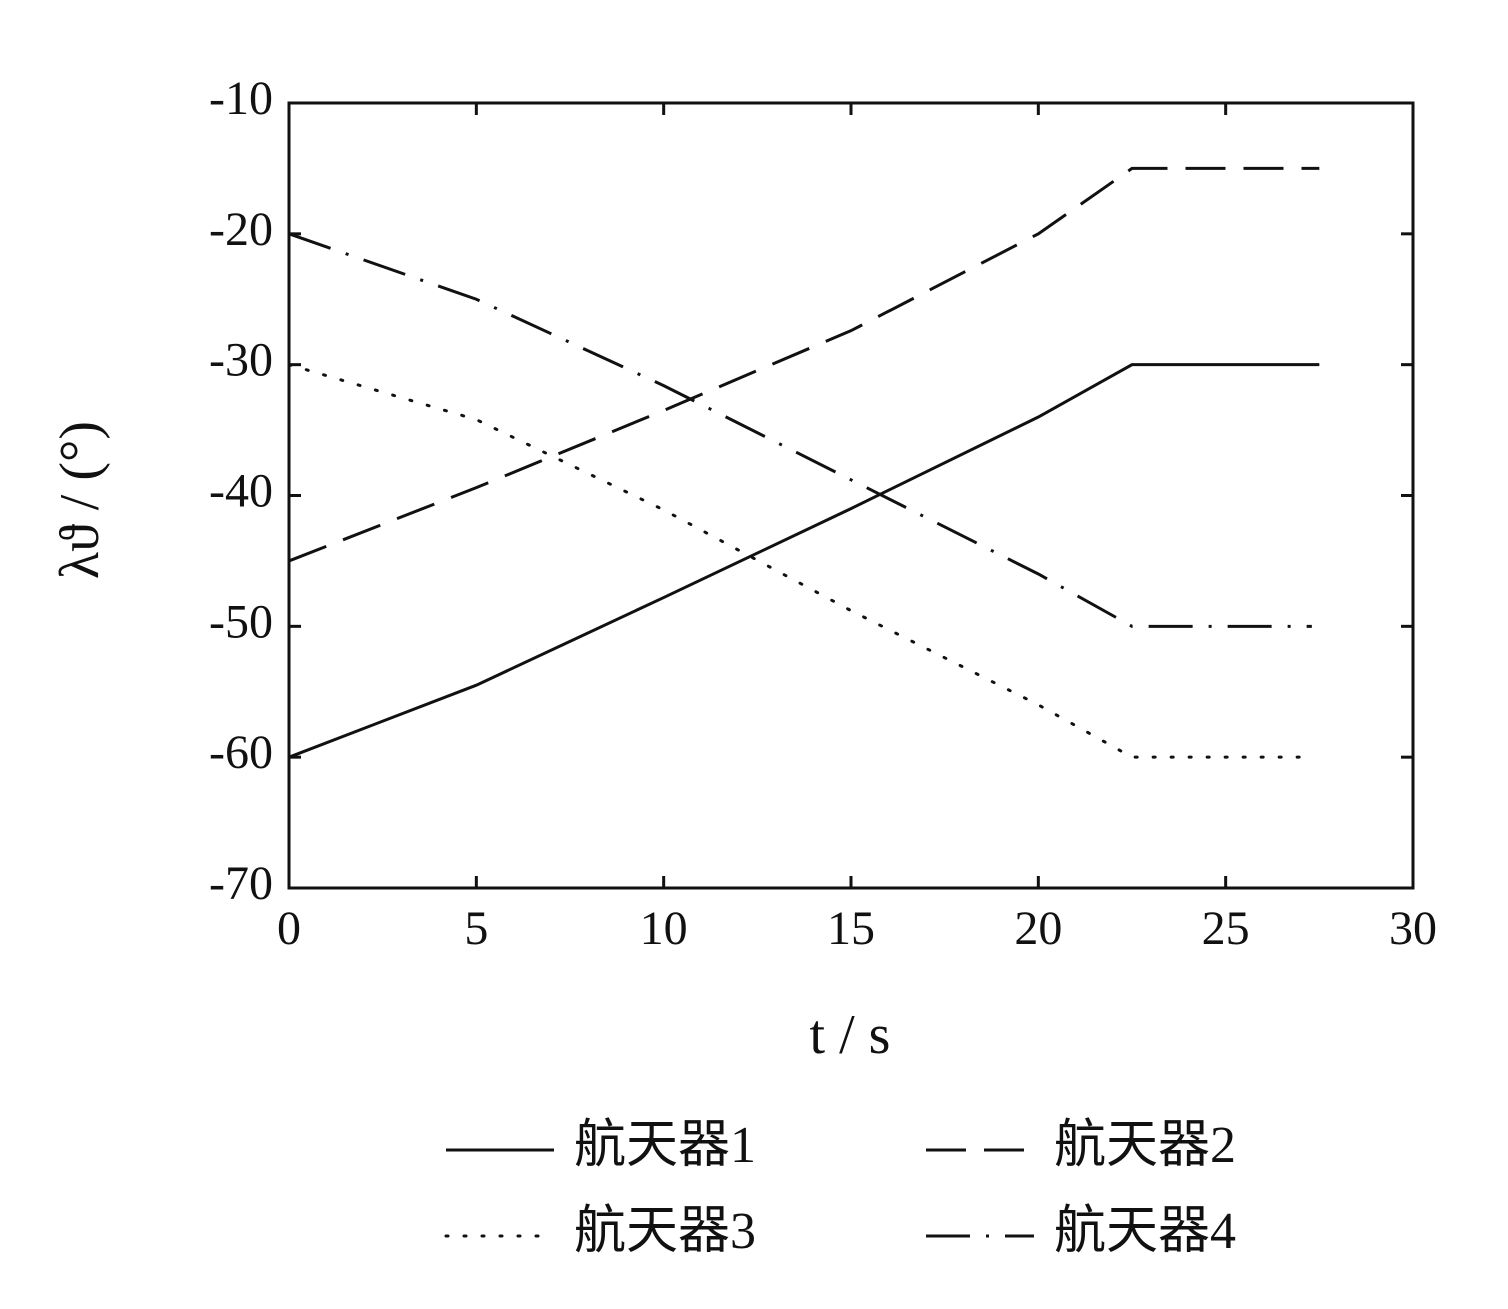 This screenshot has width=1508, height=1309. I want to click on legend-label: 航天器3, so click(665, 1231).